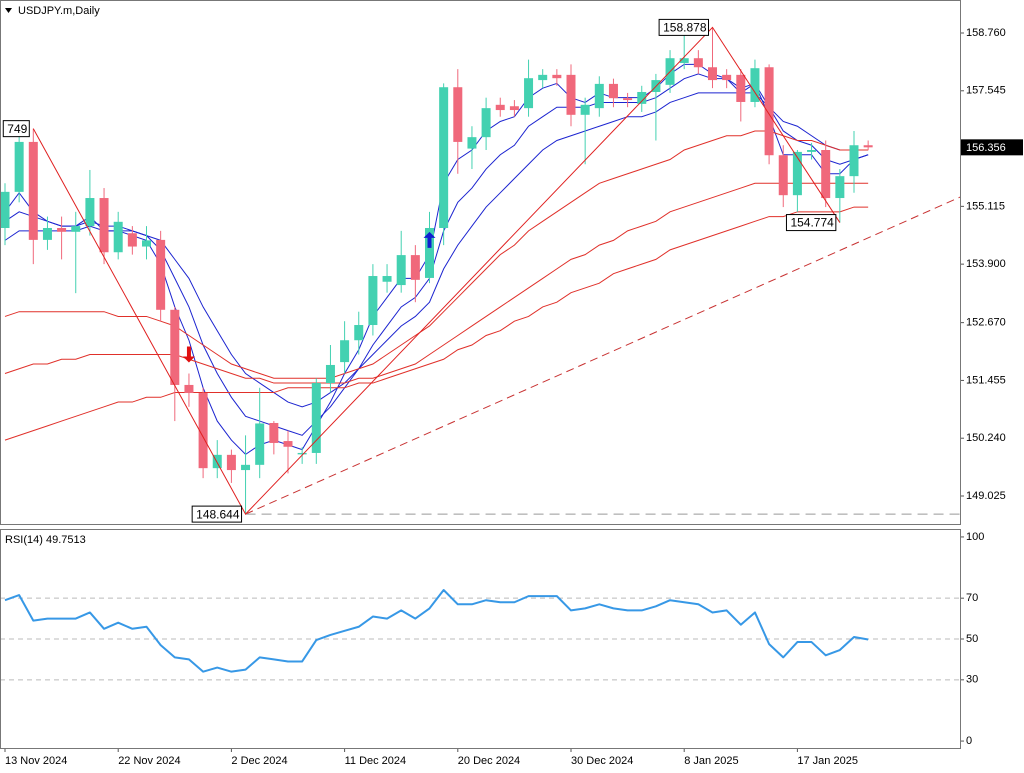  What do you see at coordinates (827, 761) in the screenshot?
I see `x-tick-label: 17 Jan 2025` at bounding box center [827, 761].